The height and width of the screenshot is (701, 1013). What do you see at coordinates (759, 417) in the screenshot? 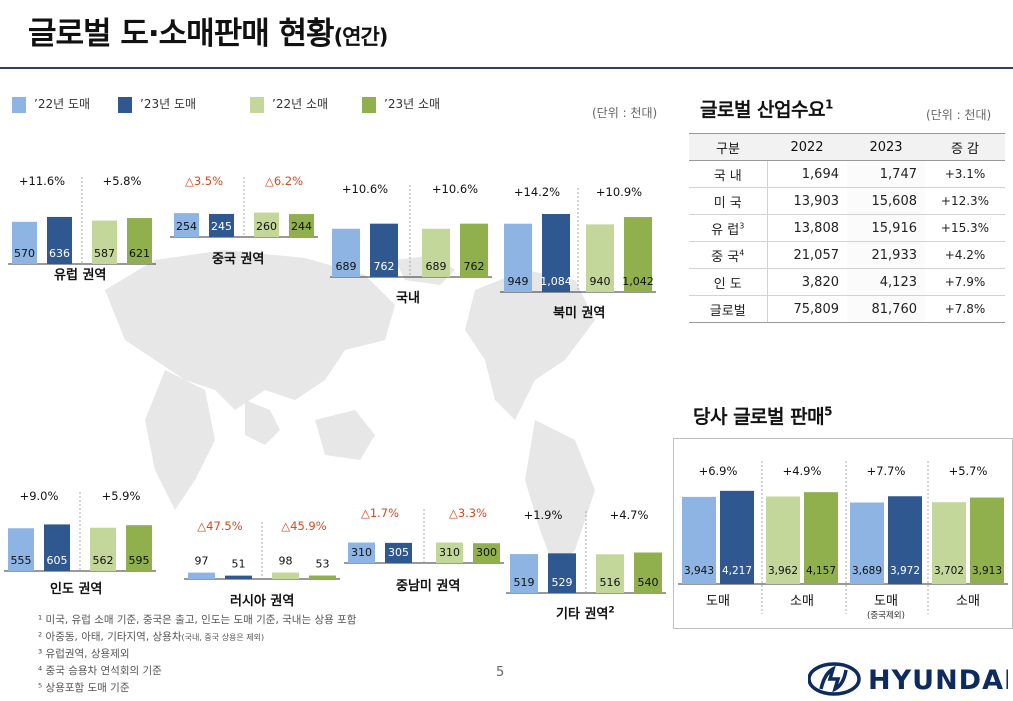
I see `sales-title-text: 당사 글로벌 판매` at bounding box center [759, 417].